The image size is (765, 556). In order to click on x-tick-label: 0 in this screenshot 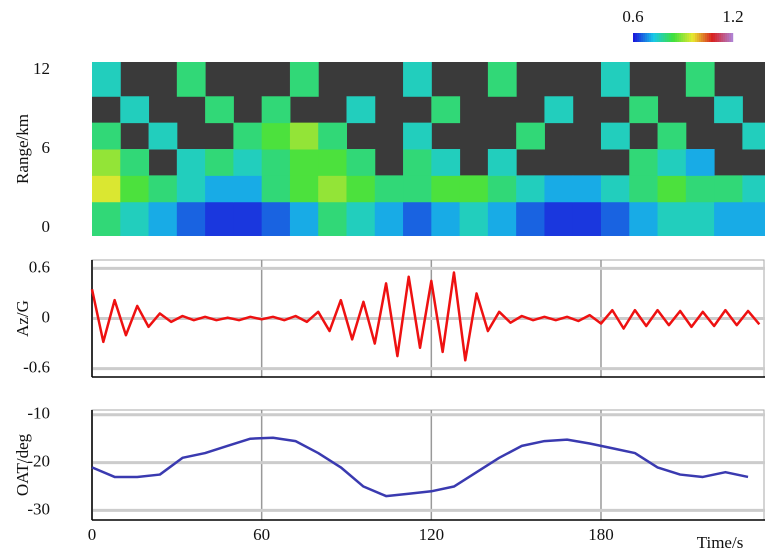, I will do `click(92, 534)`.